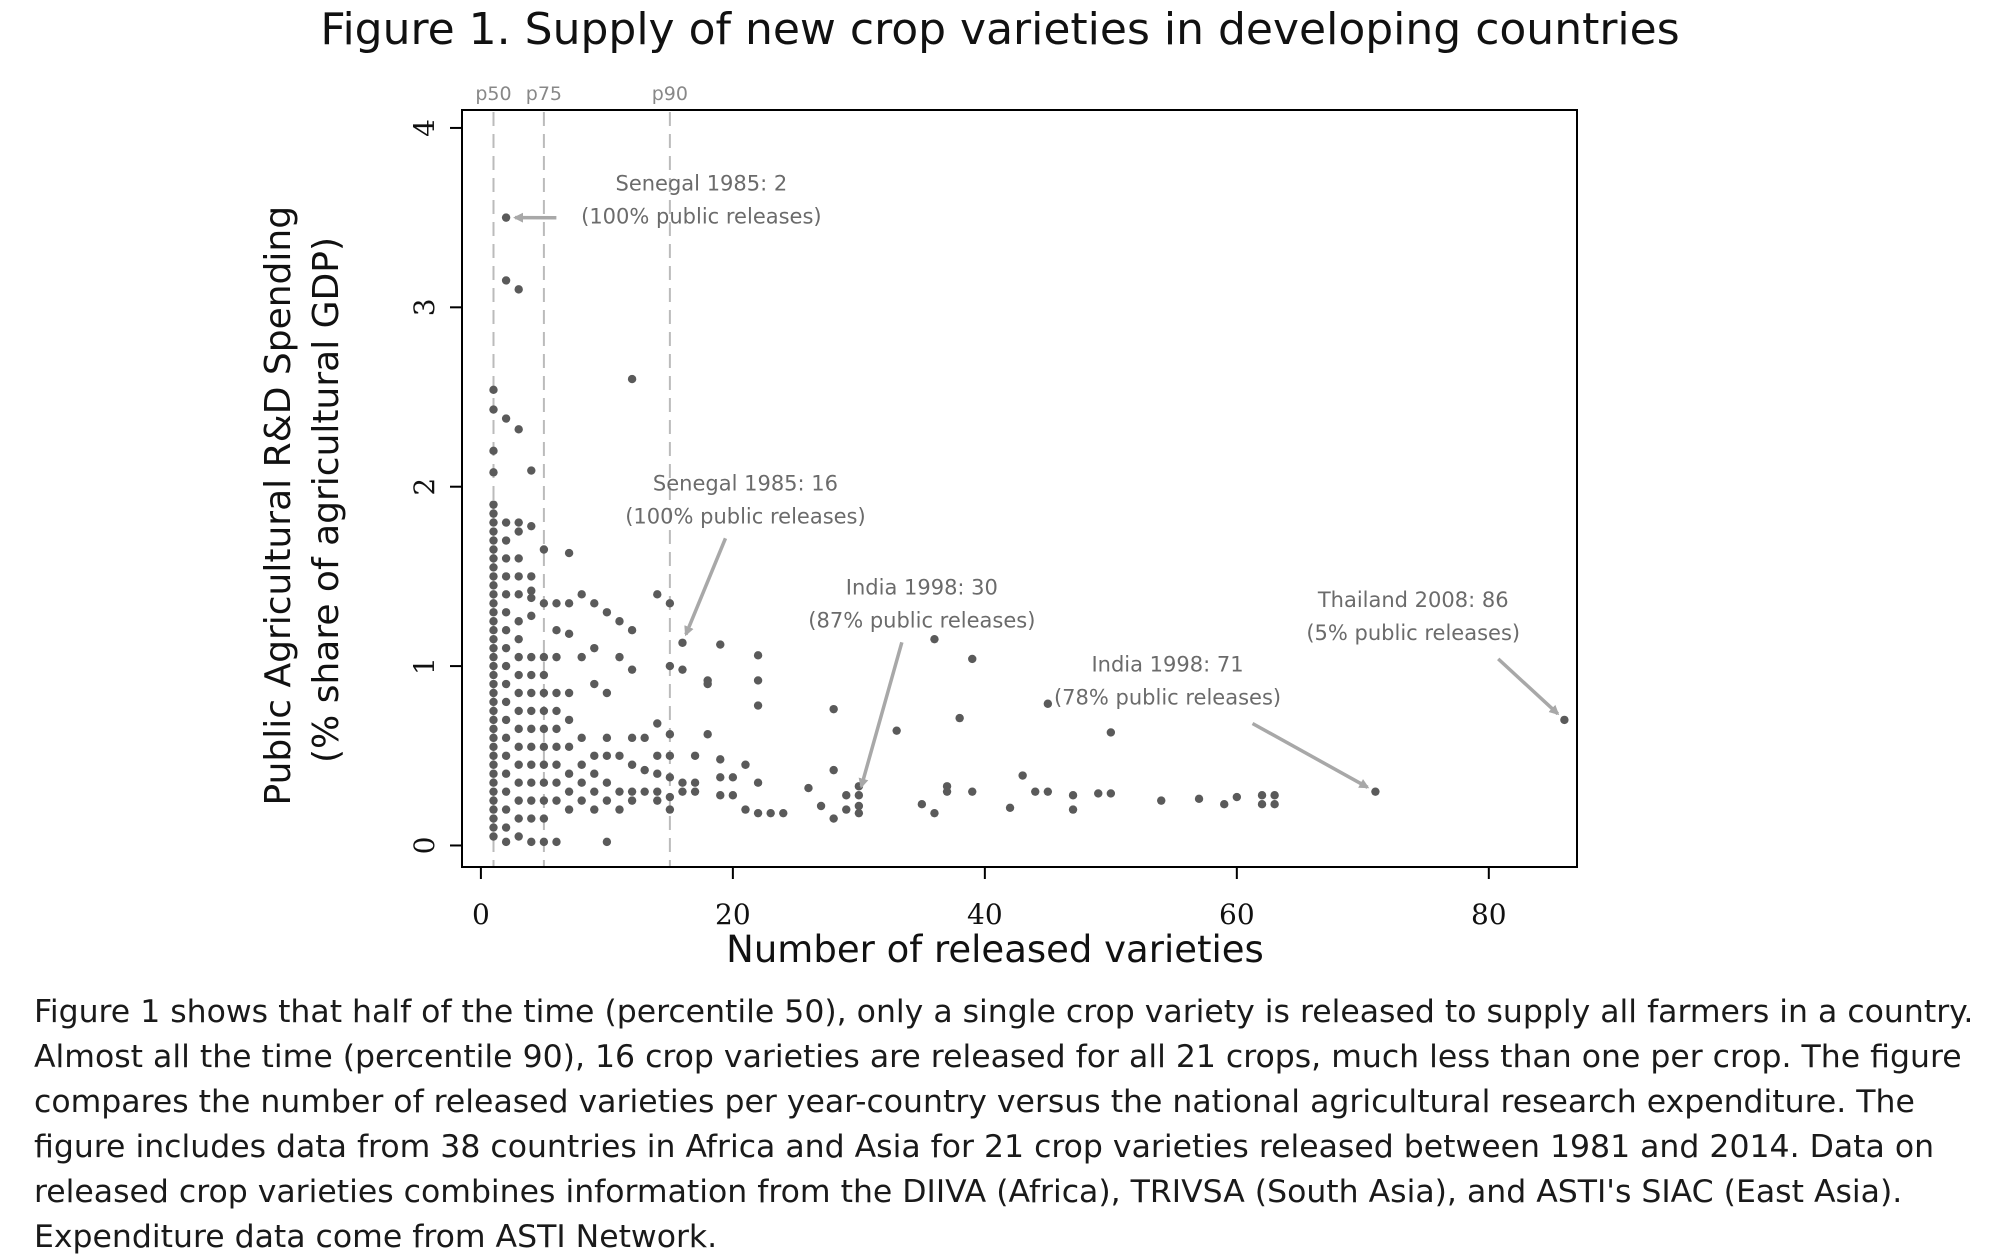  I want to click on annotation-label: (100% public releases), so click(701, 217).